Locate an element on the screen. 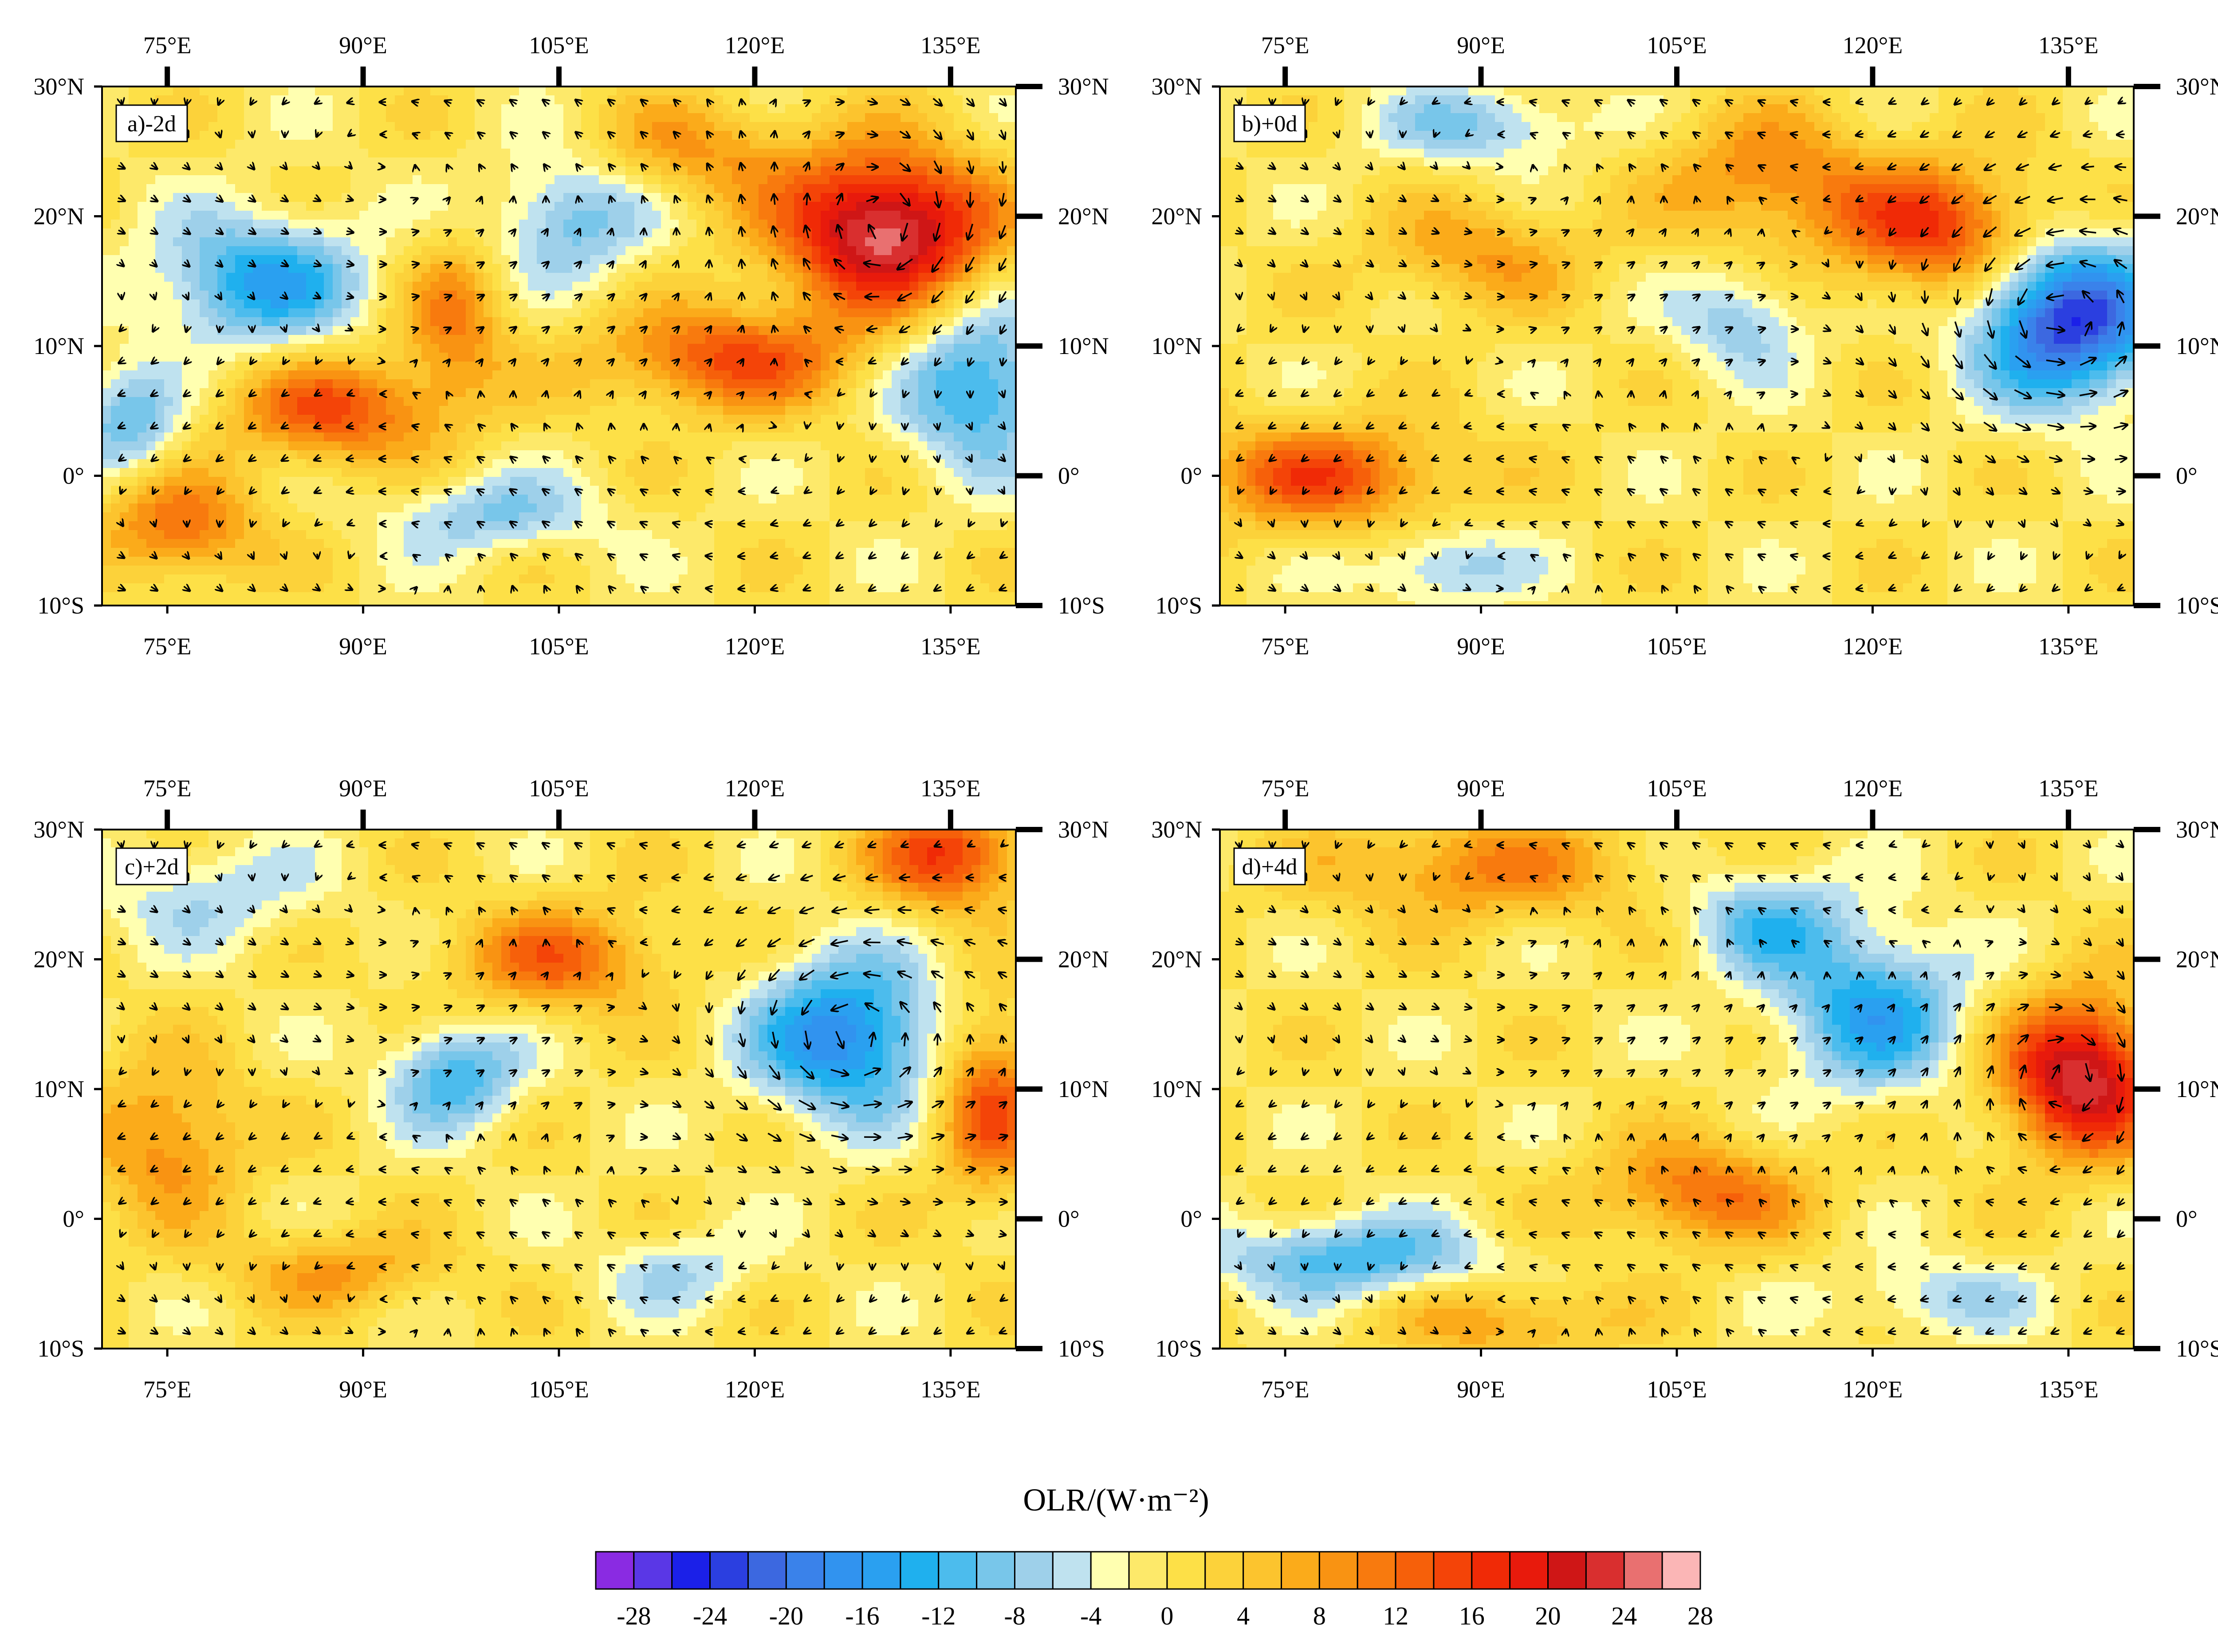  lat-label-left: 10°N is located at coordinates (1176, 346).